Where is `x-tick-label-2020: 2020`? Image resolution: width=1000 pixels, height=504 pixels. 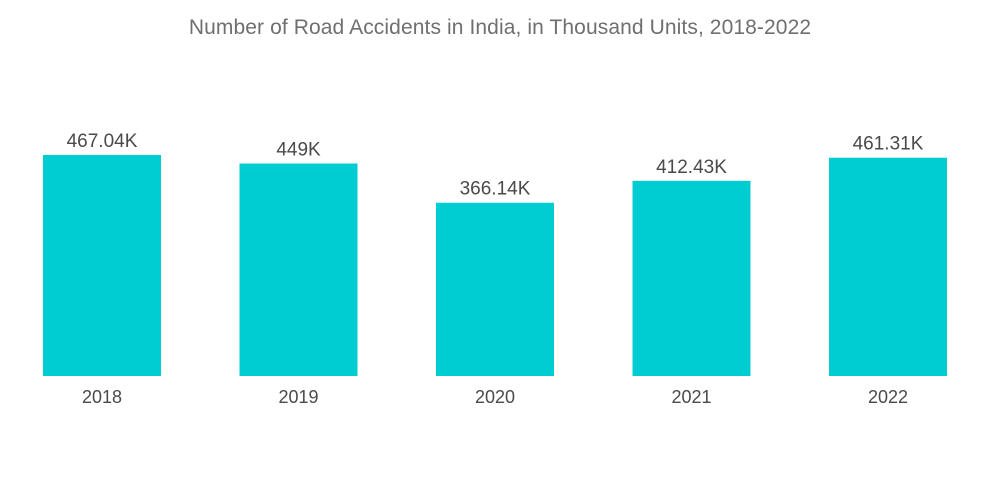
x-tick-label-2020: 2020 is located at coordinates (495, 397).